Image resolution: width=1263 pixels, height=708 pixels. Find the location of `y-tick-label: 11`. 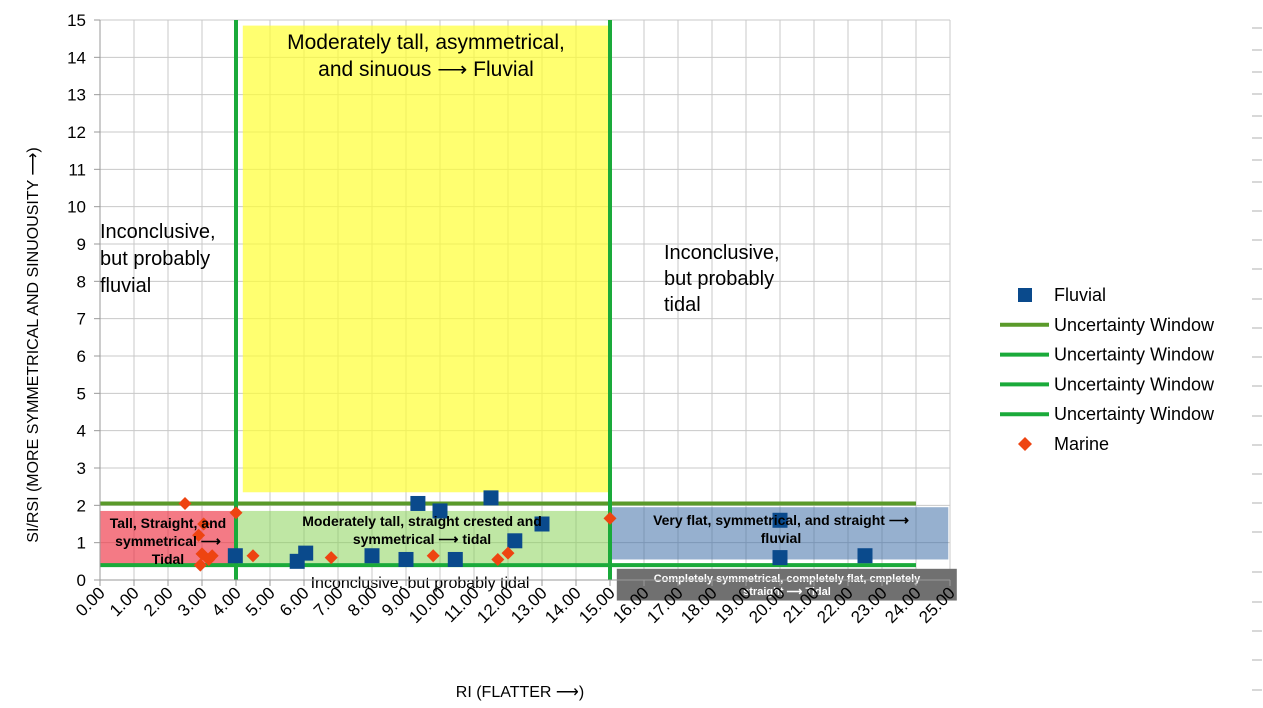

y-tick-label: 11 is located at coordinates (77, 169).